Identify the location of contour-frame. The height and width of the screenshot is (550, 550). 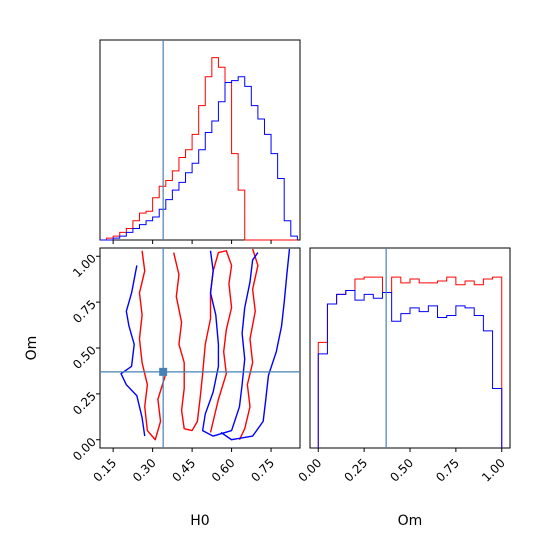
(200, 348).